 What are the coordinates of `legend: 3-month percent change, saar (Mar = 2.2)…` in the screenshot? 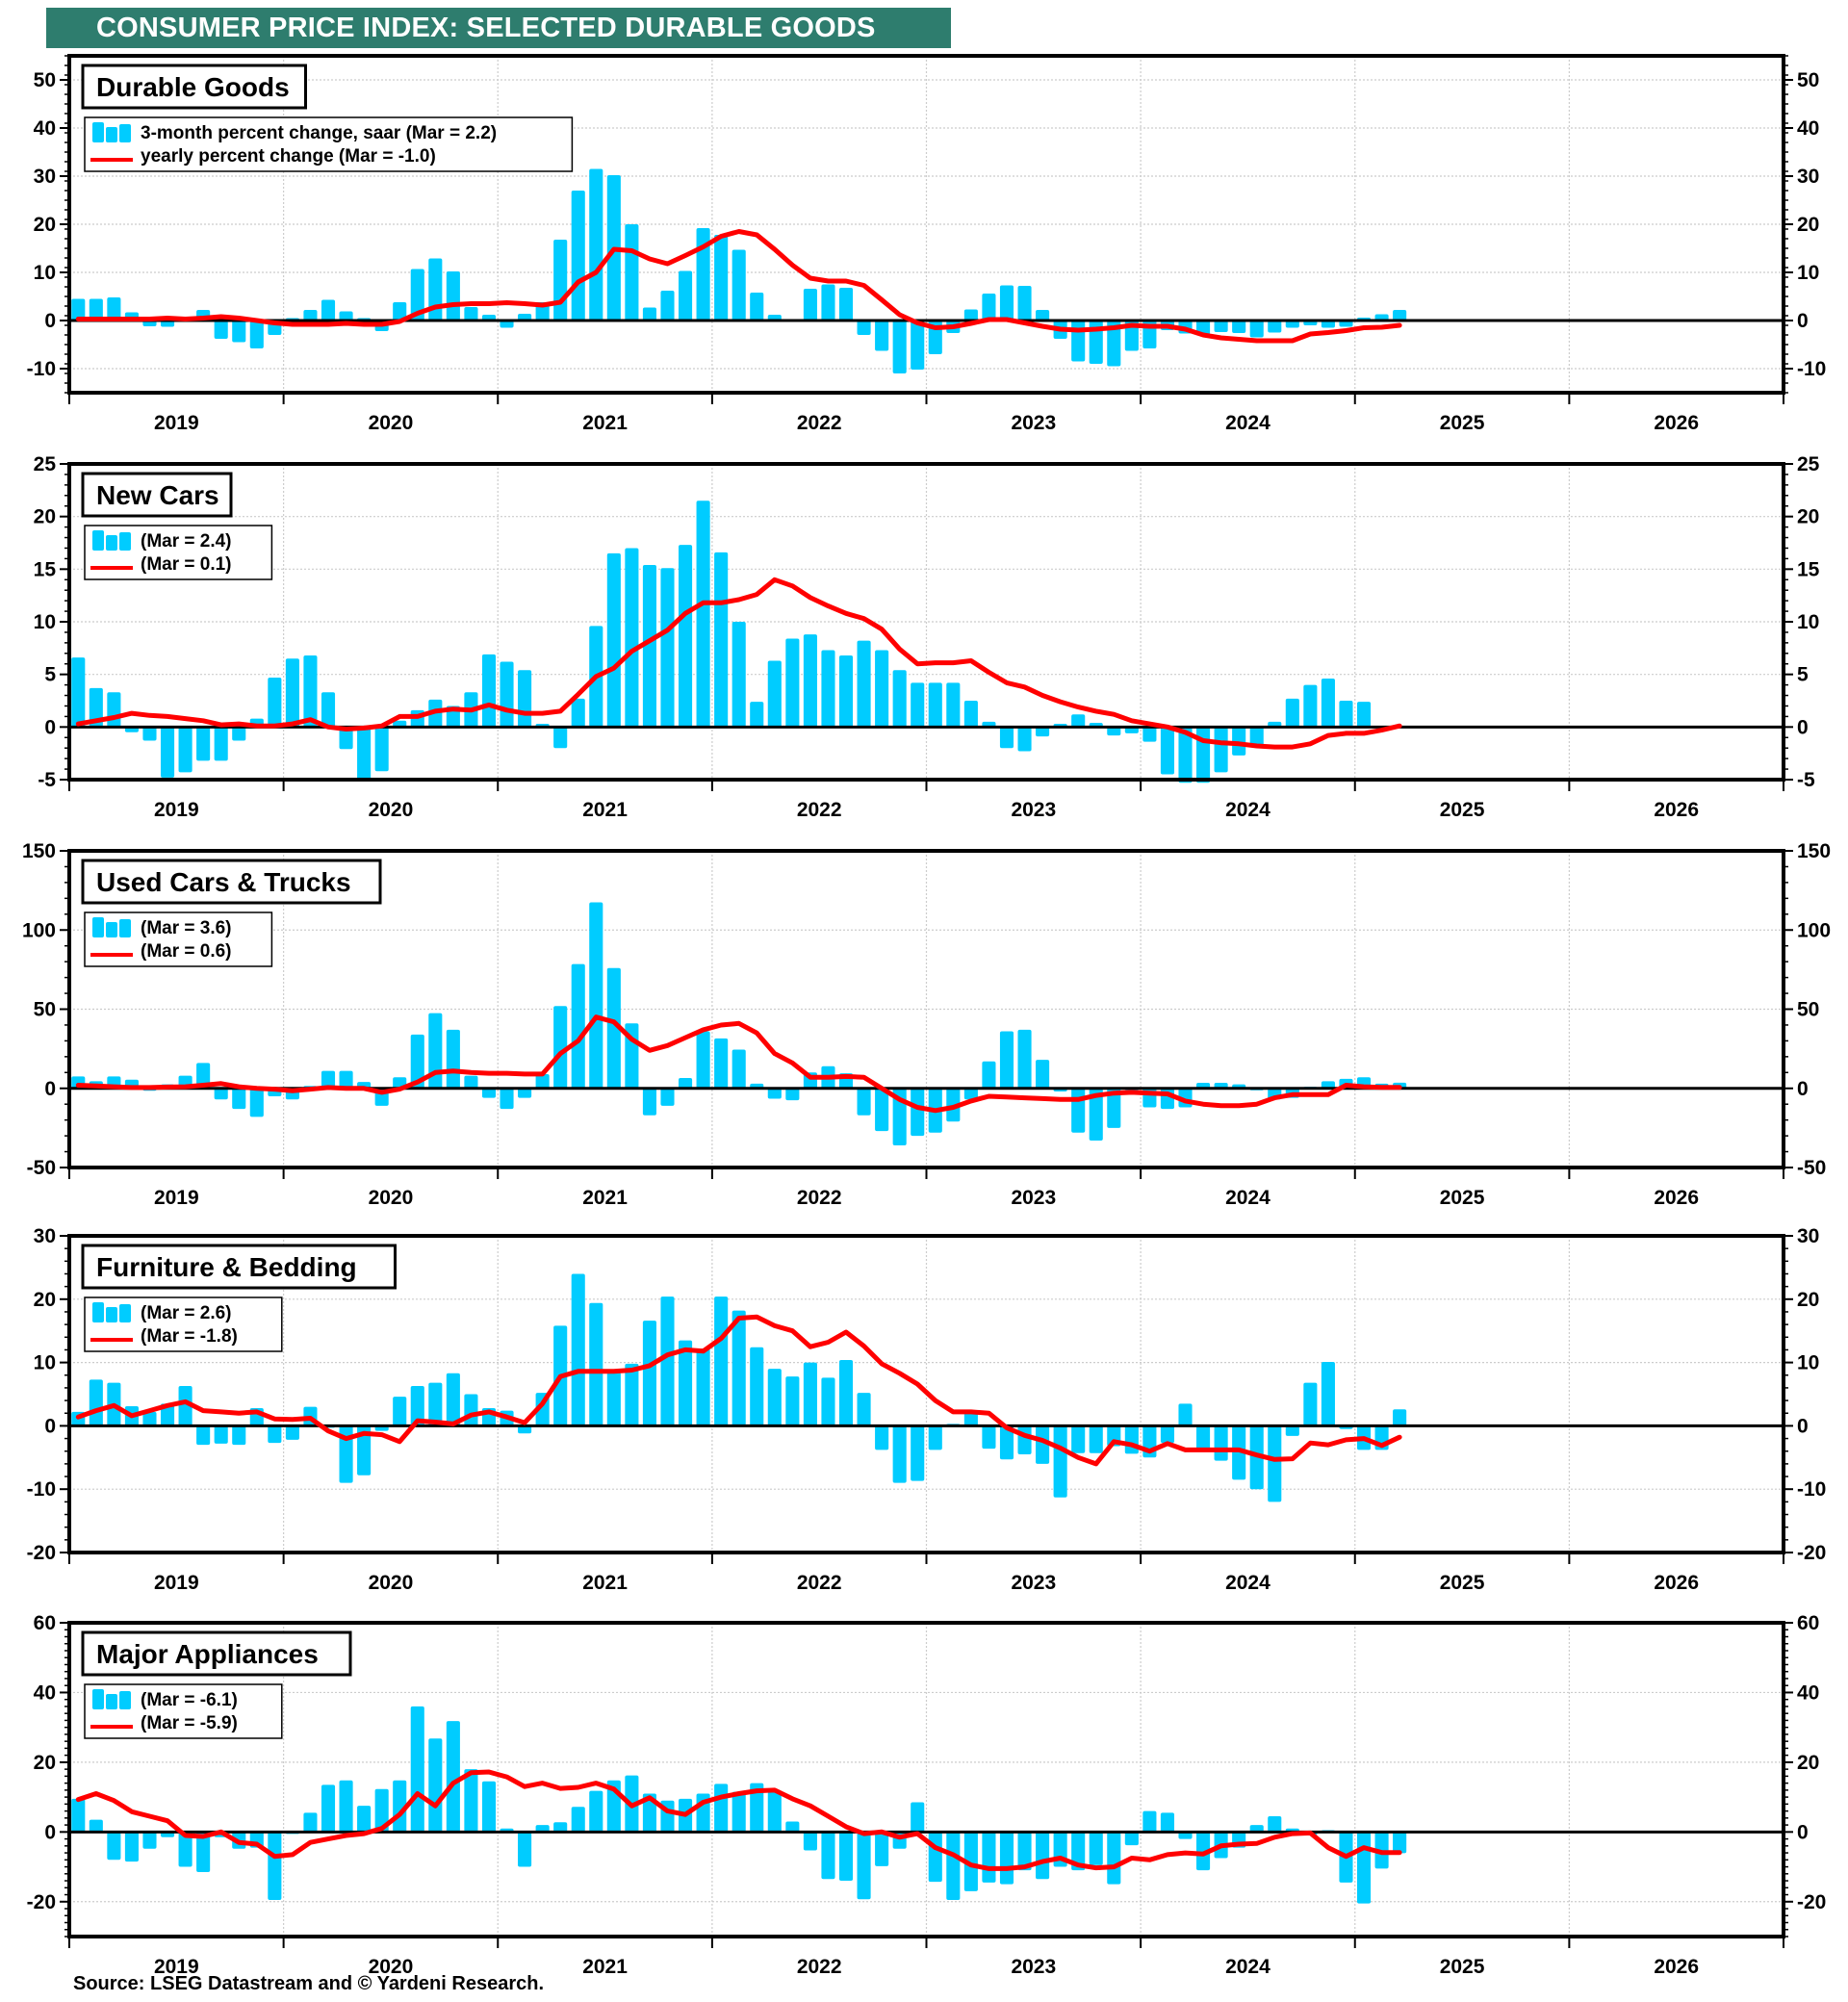 It's located at (329, 144).